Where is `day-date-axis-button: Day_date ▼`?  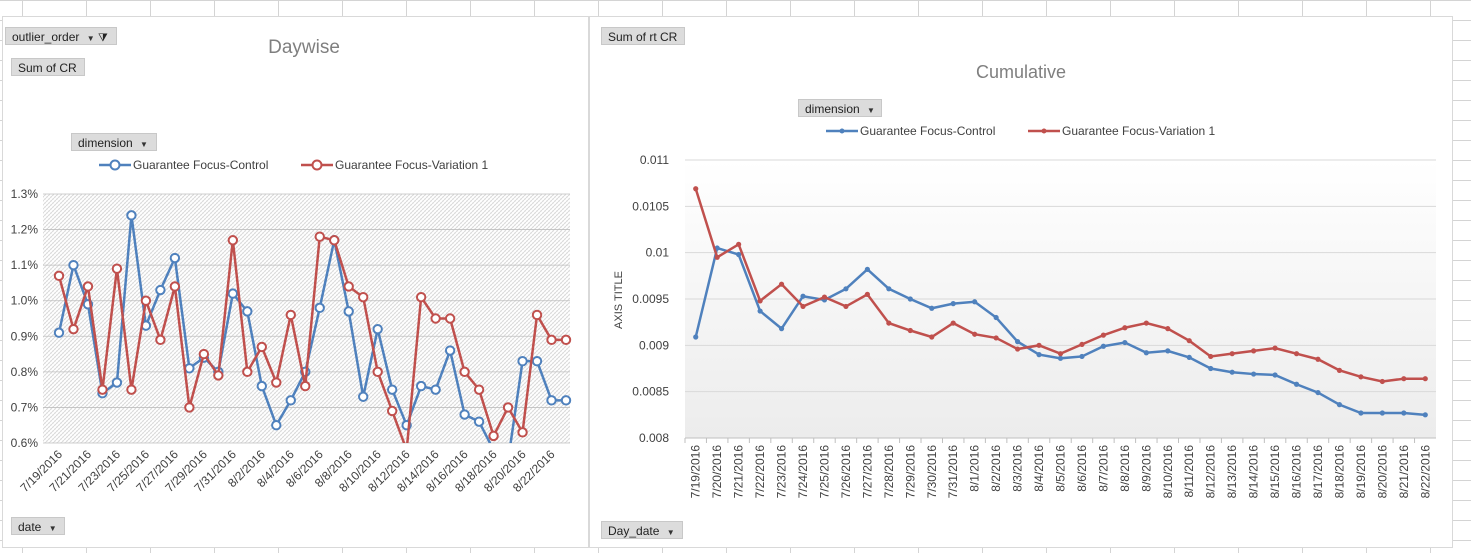 day-date-axis-button: Day_date ▼ is located at coordinates (642, 530).